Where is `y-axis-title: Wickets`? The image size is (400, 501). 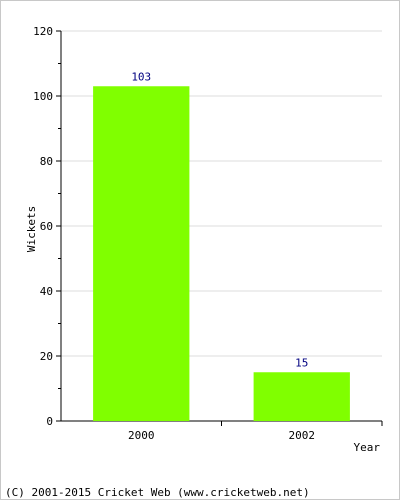
y-axis-title: Wickets is located at coordinates (31, 229).